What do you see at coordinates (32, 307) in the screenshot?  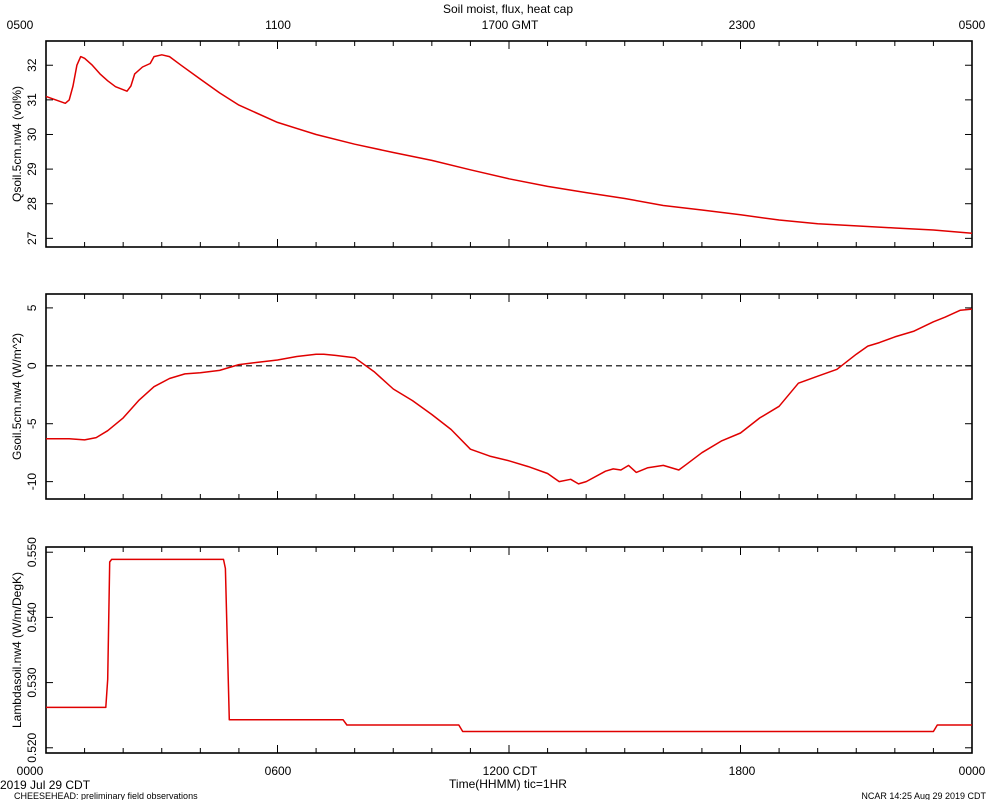 I see `y-tick-label: 5` at bounding box center [32, 307].